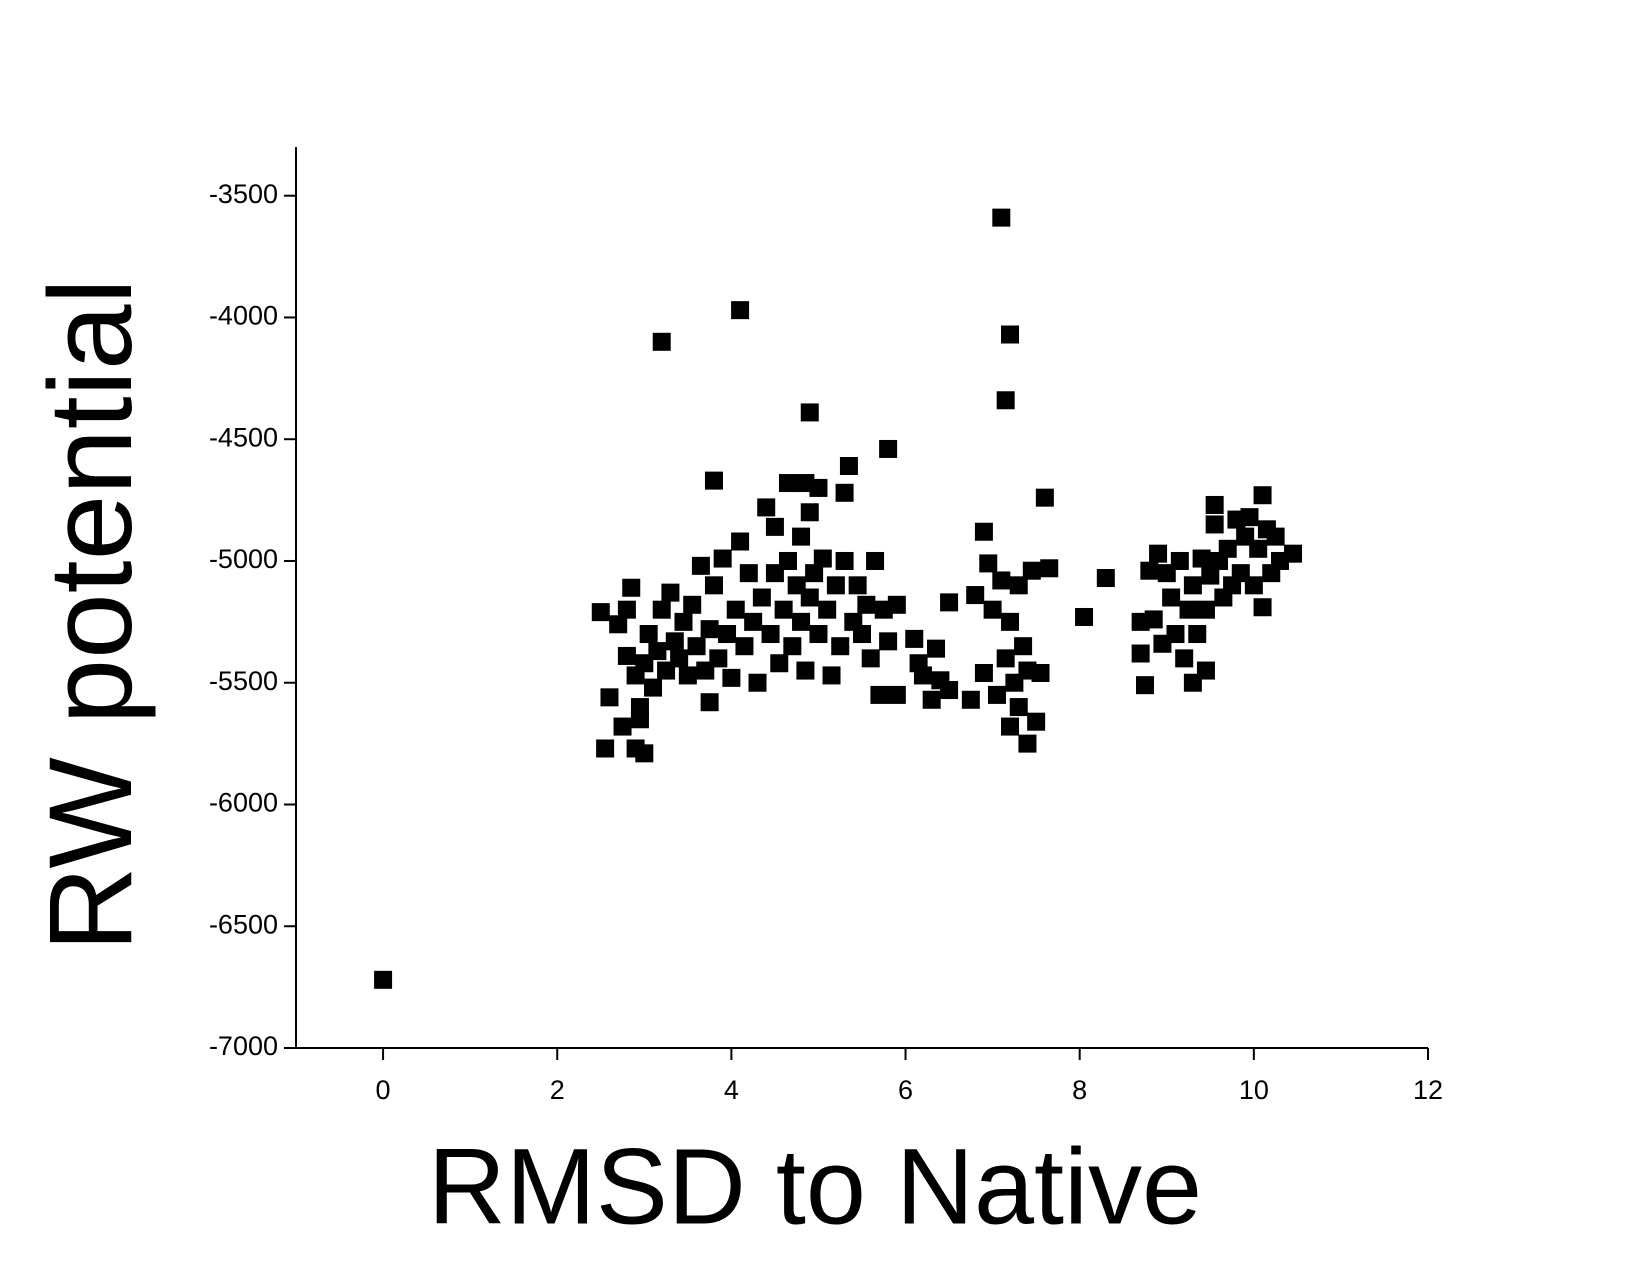  I want to click on x-tick-label: 0, so click(383, 1090).